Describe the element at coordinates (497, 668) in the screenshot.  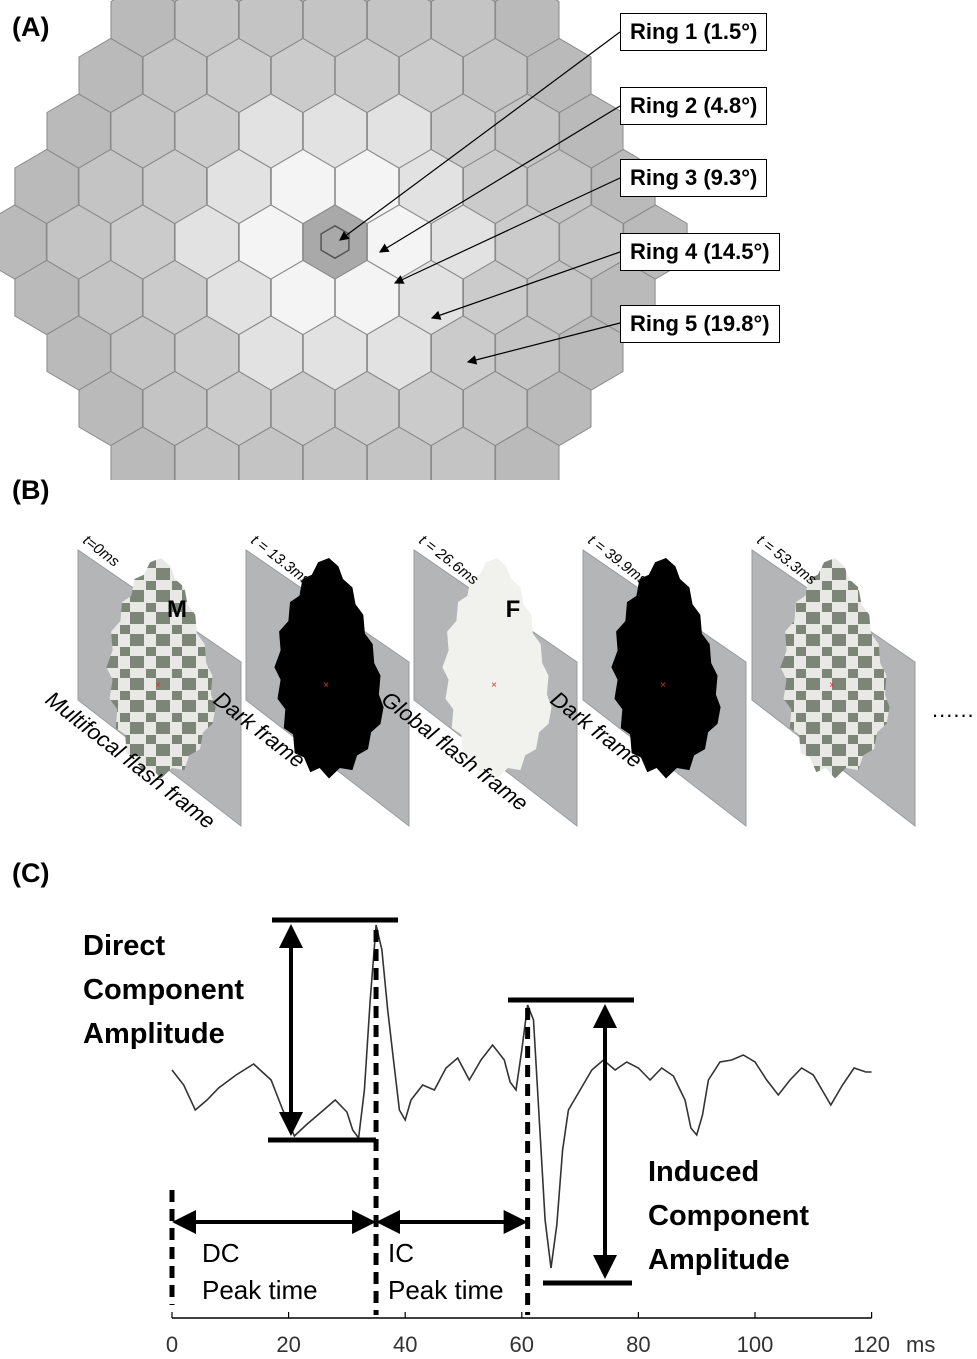
I see `frame-3-stimulus-pattern` at that location.